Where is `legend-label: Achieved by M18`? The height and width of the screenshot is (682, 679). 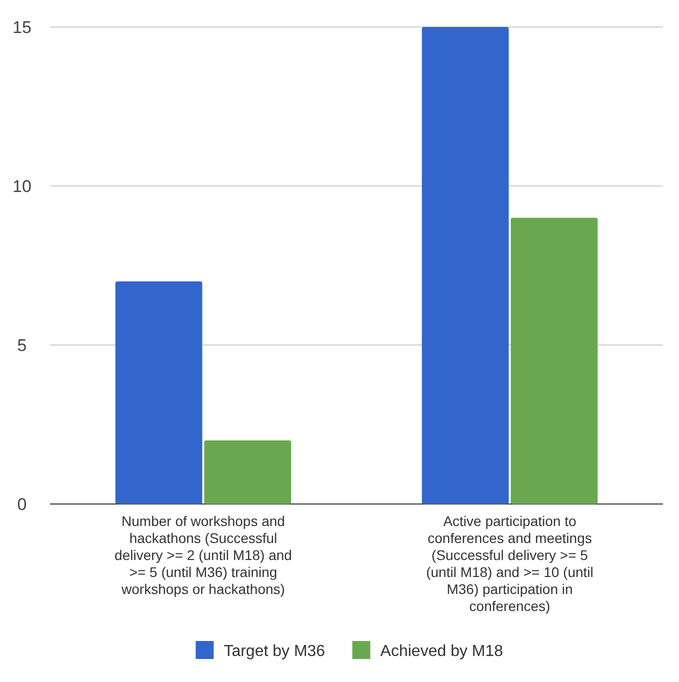
legend-label: Achieved by M18 is located at coordinates (442, 651).